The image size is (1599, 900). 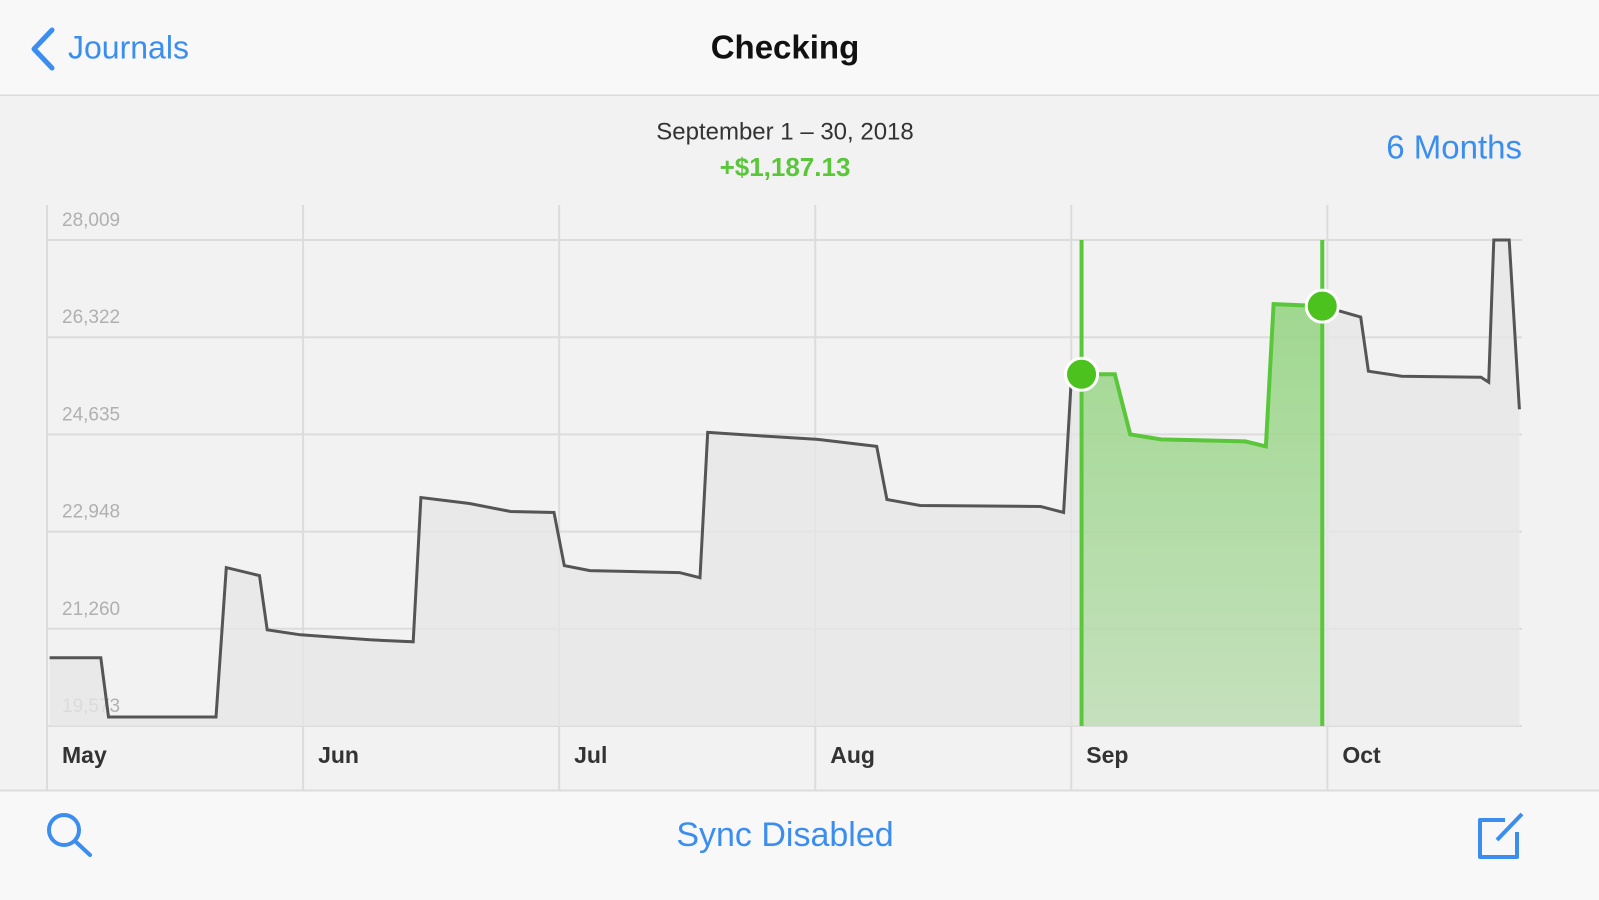 I want to click on change-label: +$1,187.13, so click(x=785, y=167).